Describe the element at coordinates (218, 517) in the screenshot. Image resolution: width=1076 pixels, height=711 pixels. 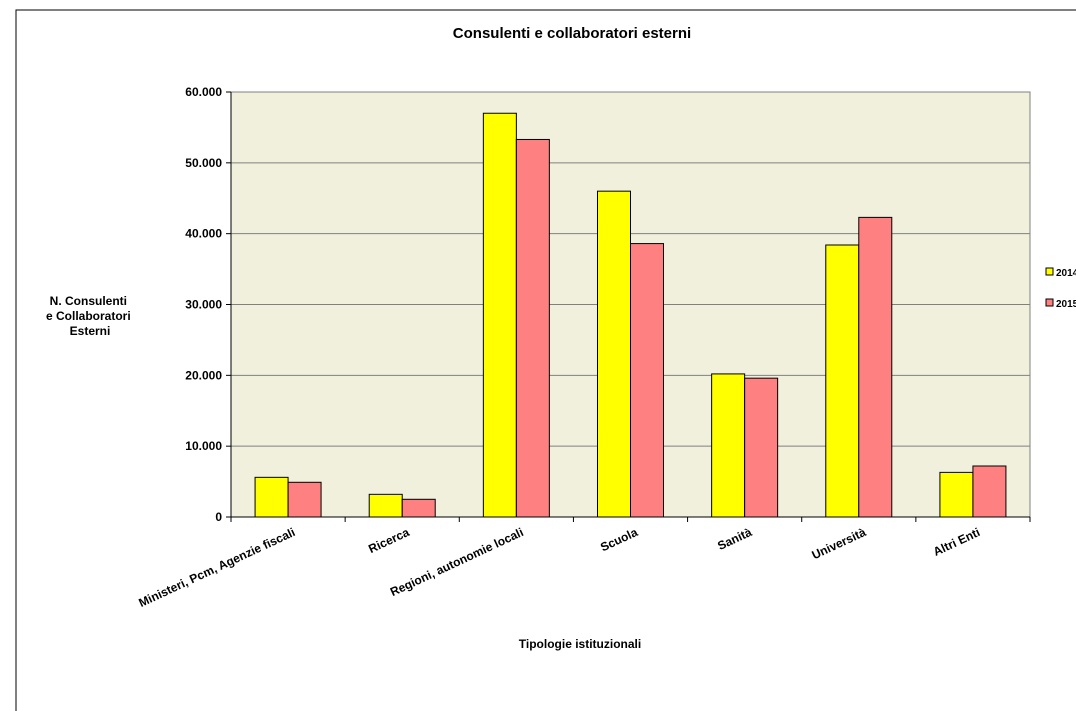
I see `y-tick-label: 0` at that location.